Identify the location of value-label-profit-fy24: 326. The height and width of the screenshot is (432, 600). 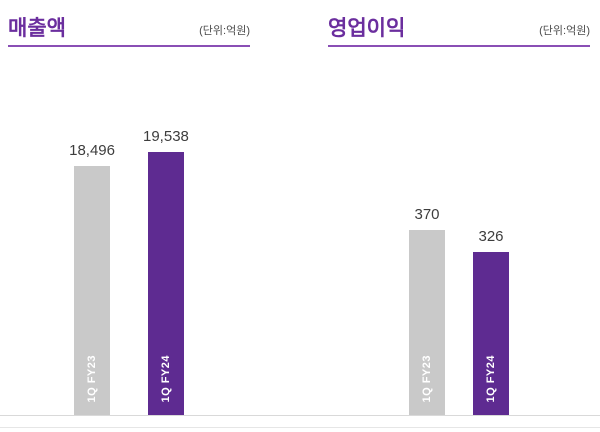
(491, 236).